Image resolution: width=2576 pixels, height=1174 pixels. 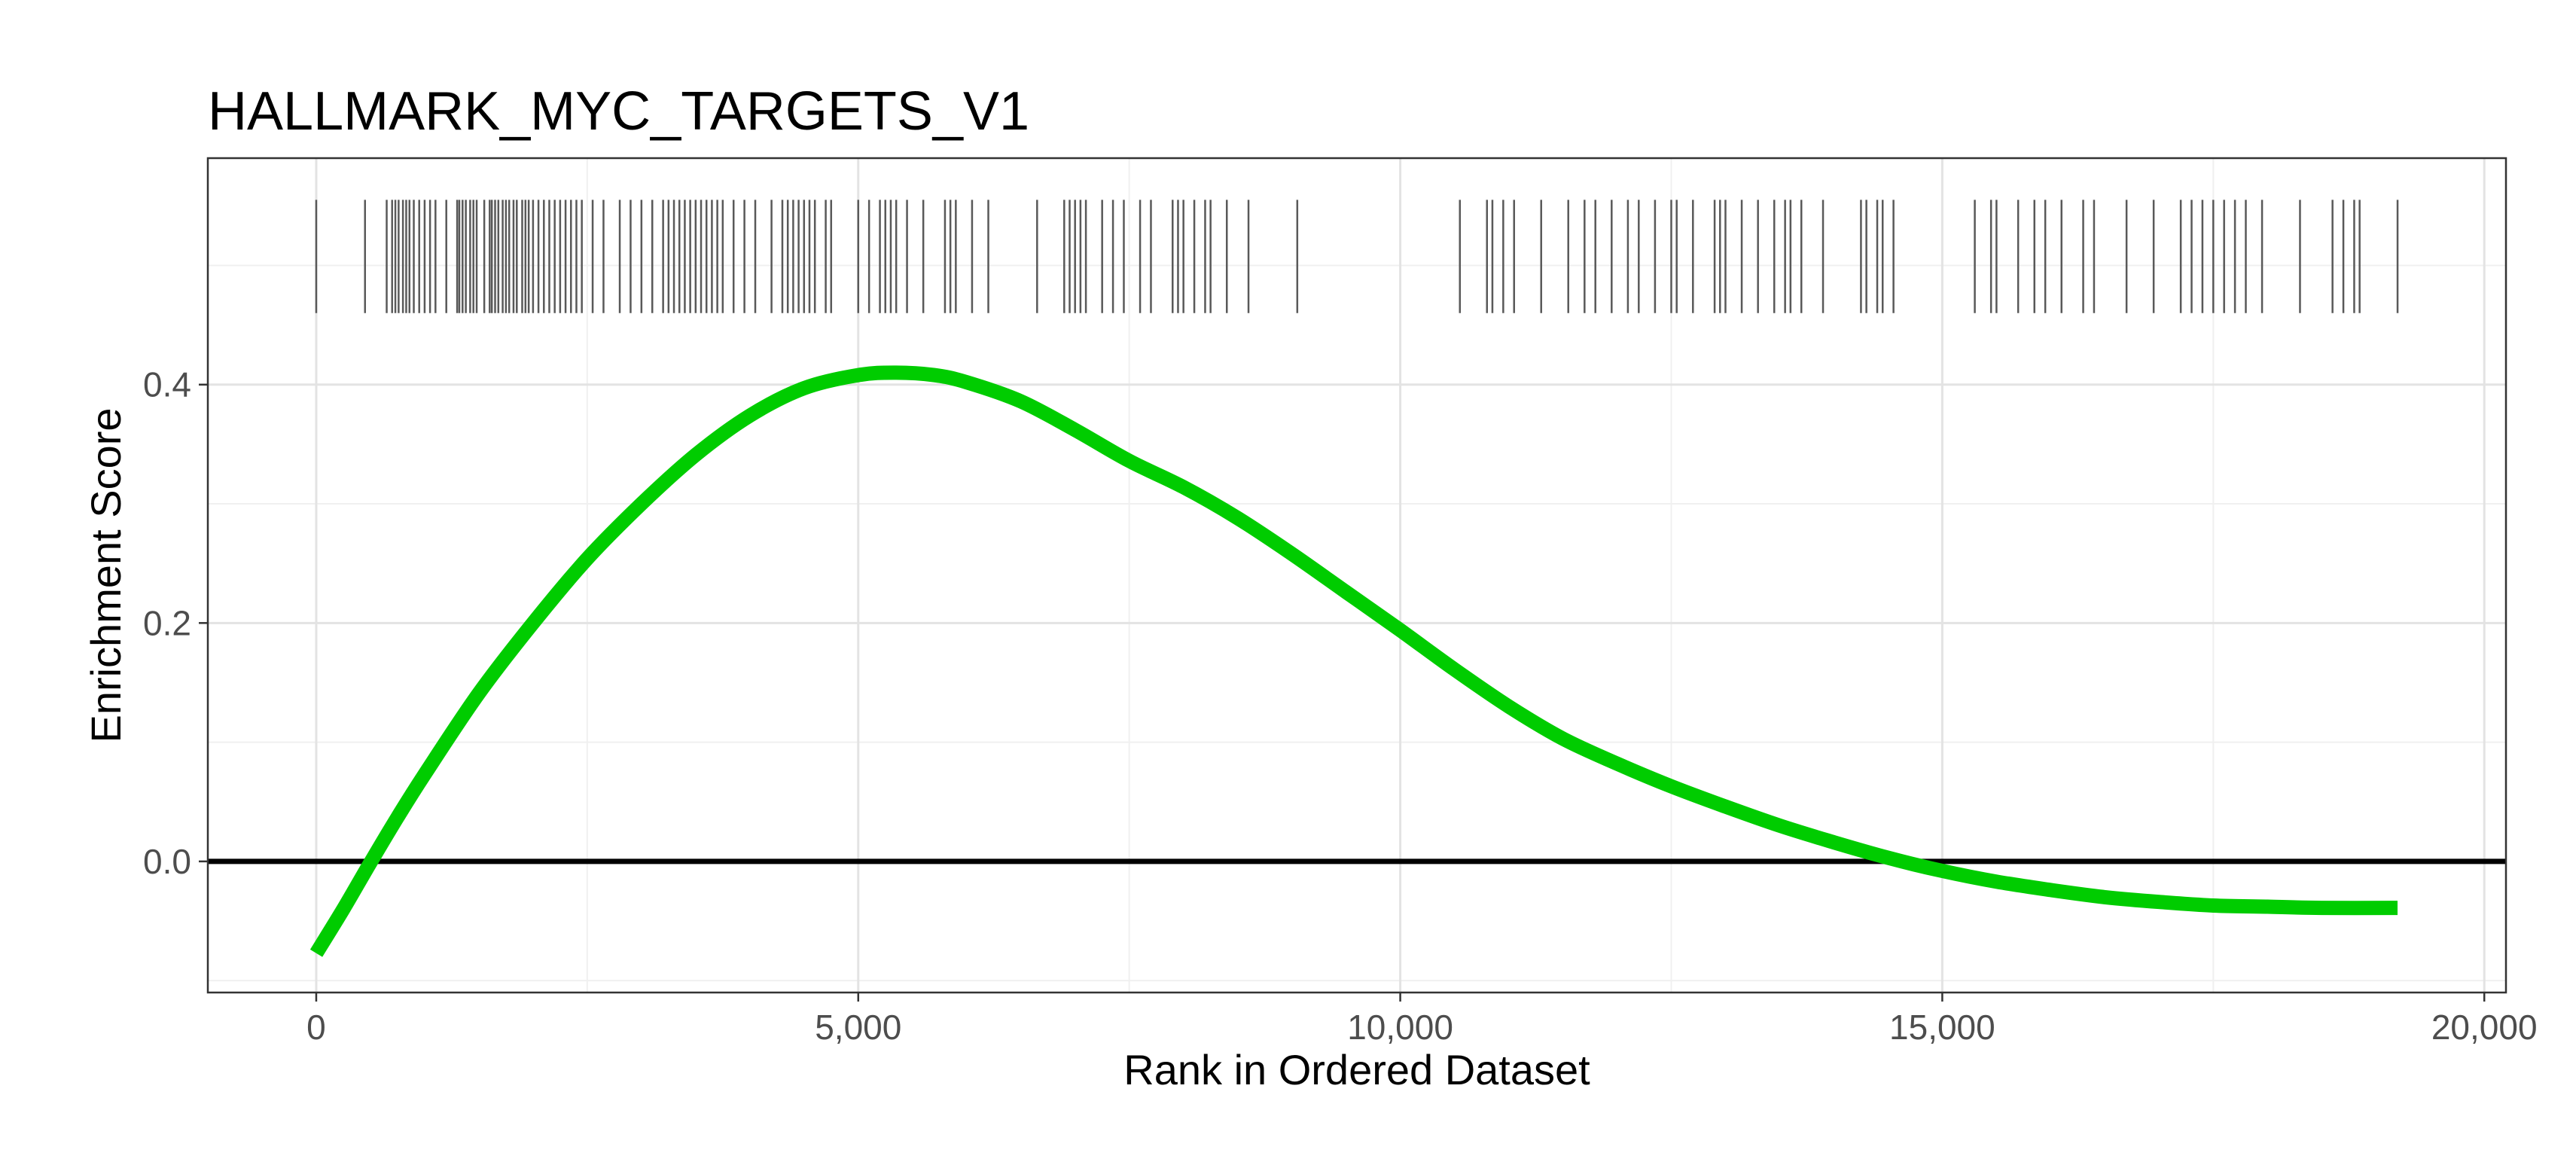 I want to click on y-tick-label: 0.2, so click(x=167, y=622).